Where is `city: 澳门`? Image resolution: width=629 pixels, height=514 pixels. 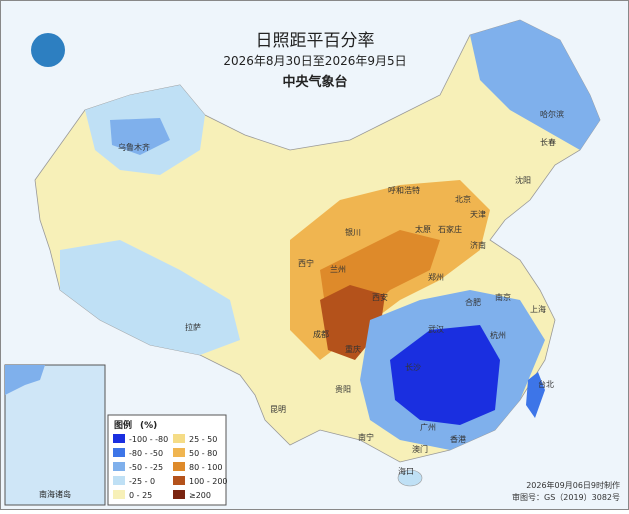 city: 澳门 is located at coordinates (420, 449).